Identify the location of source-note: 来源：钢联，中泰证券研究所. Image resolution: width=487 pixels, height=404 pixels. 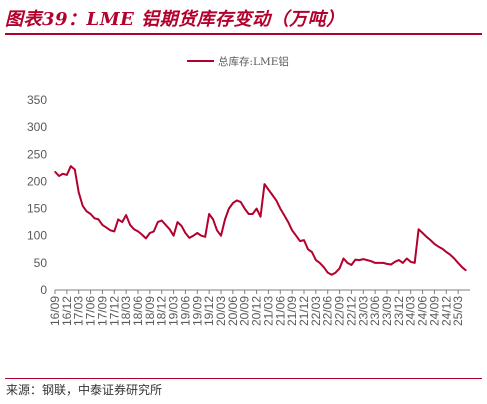
(84, 390).